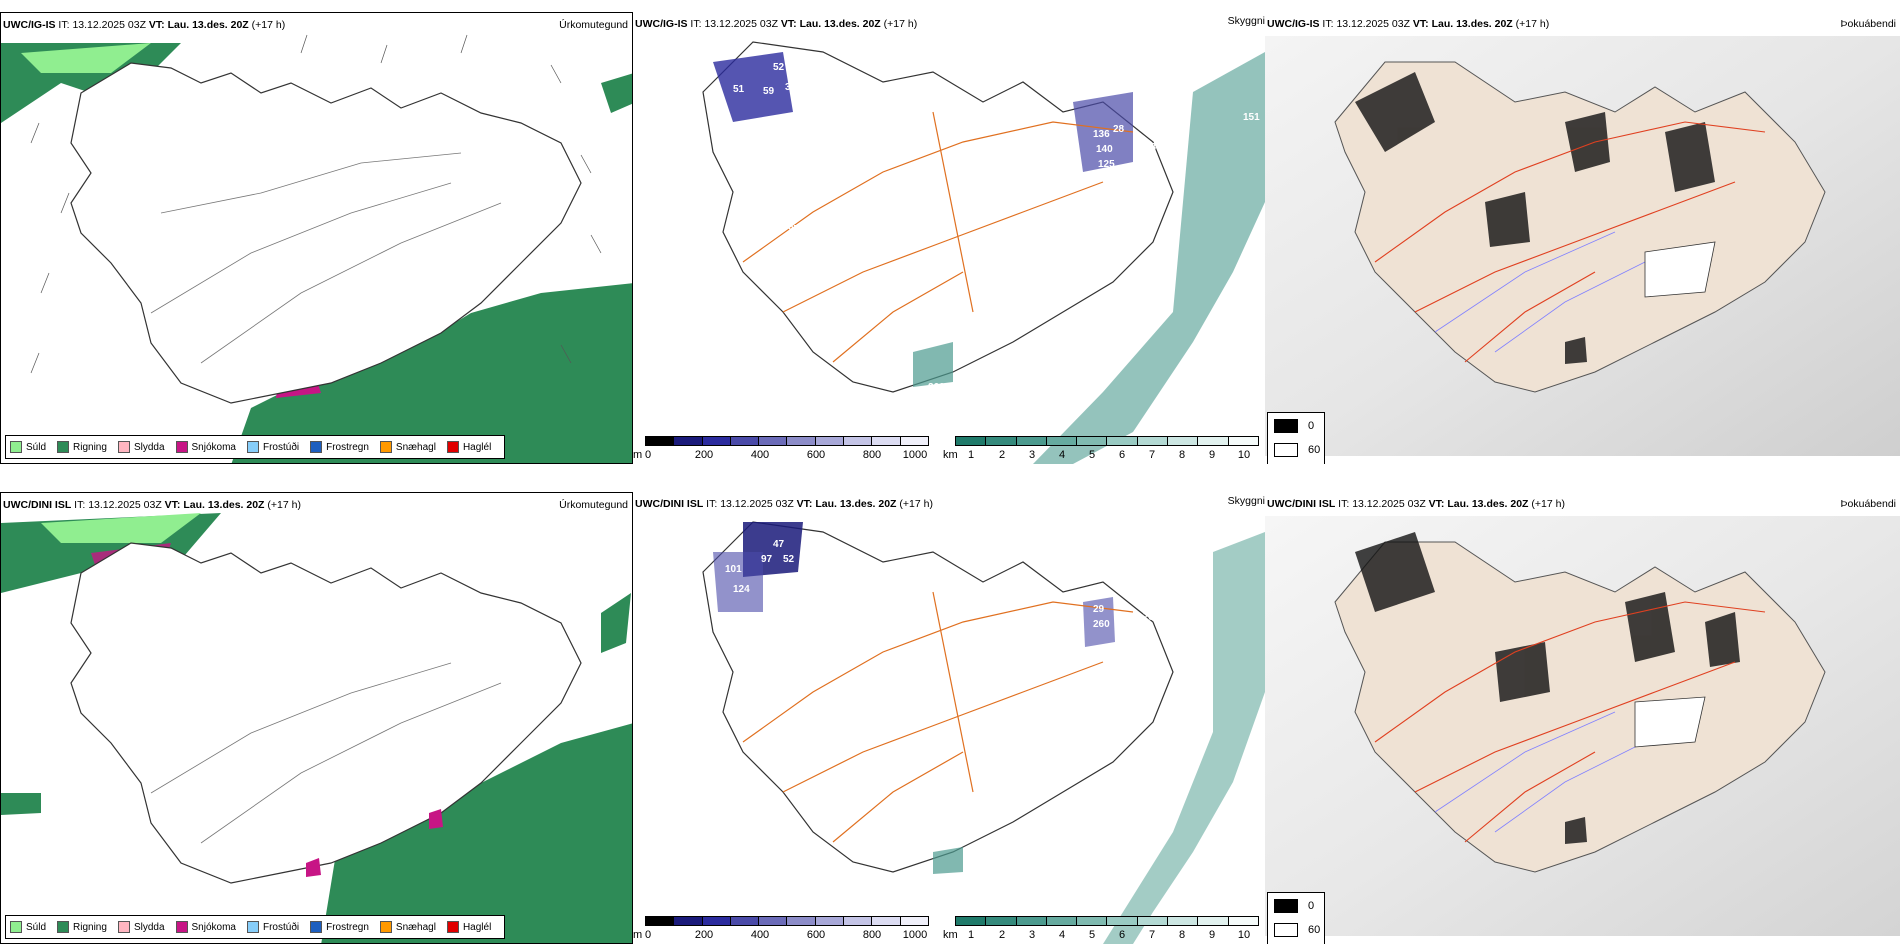  I want to click on fog-panel-bottom-name: Þokuábendi, so click(1868, 504).